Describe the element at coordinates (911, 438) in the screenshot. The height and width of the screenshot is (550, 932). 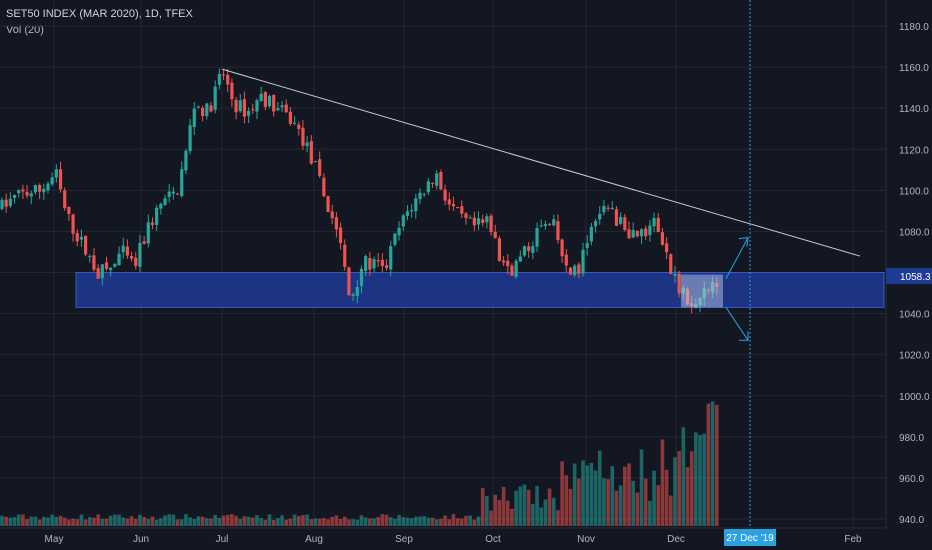
I see `price-tick-label: 980.0` at that location.